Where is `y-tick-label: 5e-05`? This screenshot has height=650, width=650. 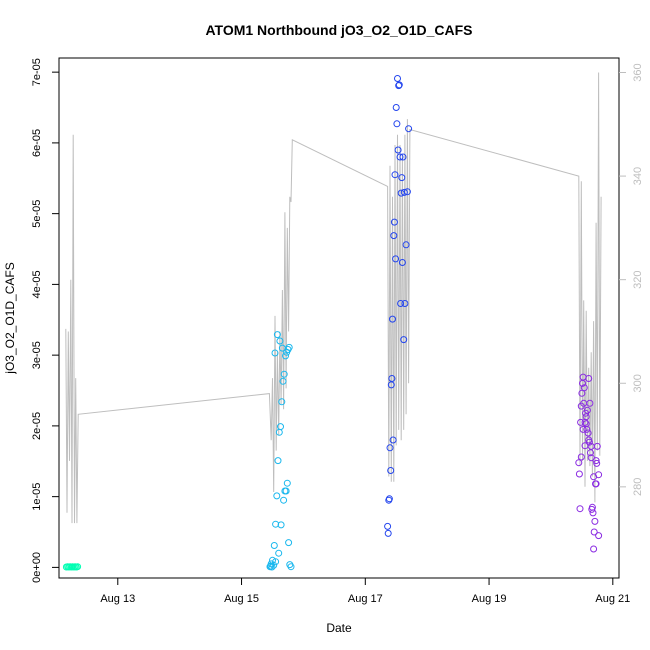 y-tick-label: 5e-05 is located at coordinates (37, 214).